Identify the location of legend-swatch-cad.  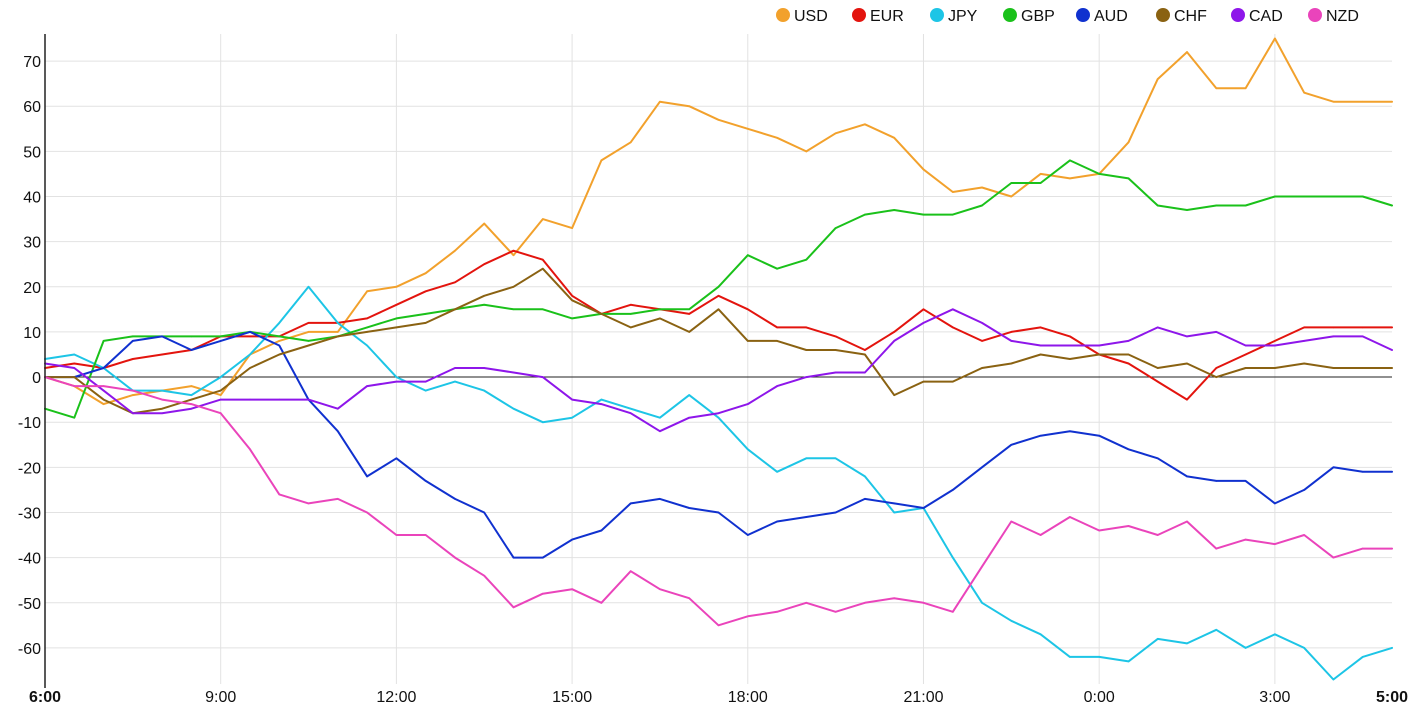
(1238, 15).